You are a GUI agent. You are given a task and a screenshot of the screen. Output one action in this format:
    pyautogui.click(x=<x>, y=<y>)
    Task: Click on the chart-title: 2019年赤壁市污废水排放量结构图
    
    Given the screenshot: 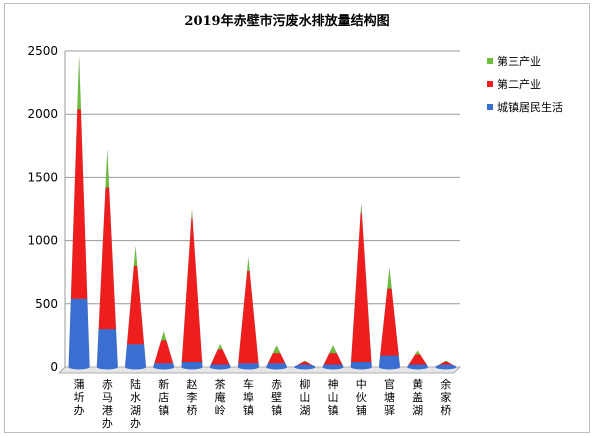 What is the action you would take?
    pyautogui.click(x=286, y=21)
    